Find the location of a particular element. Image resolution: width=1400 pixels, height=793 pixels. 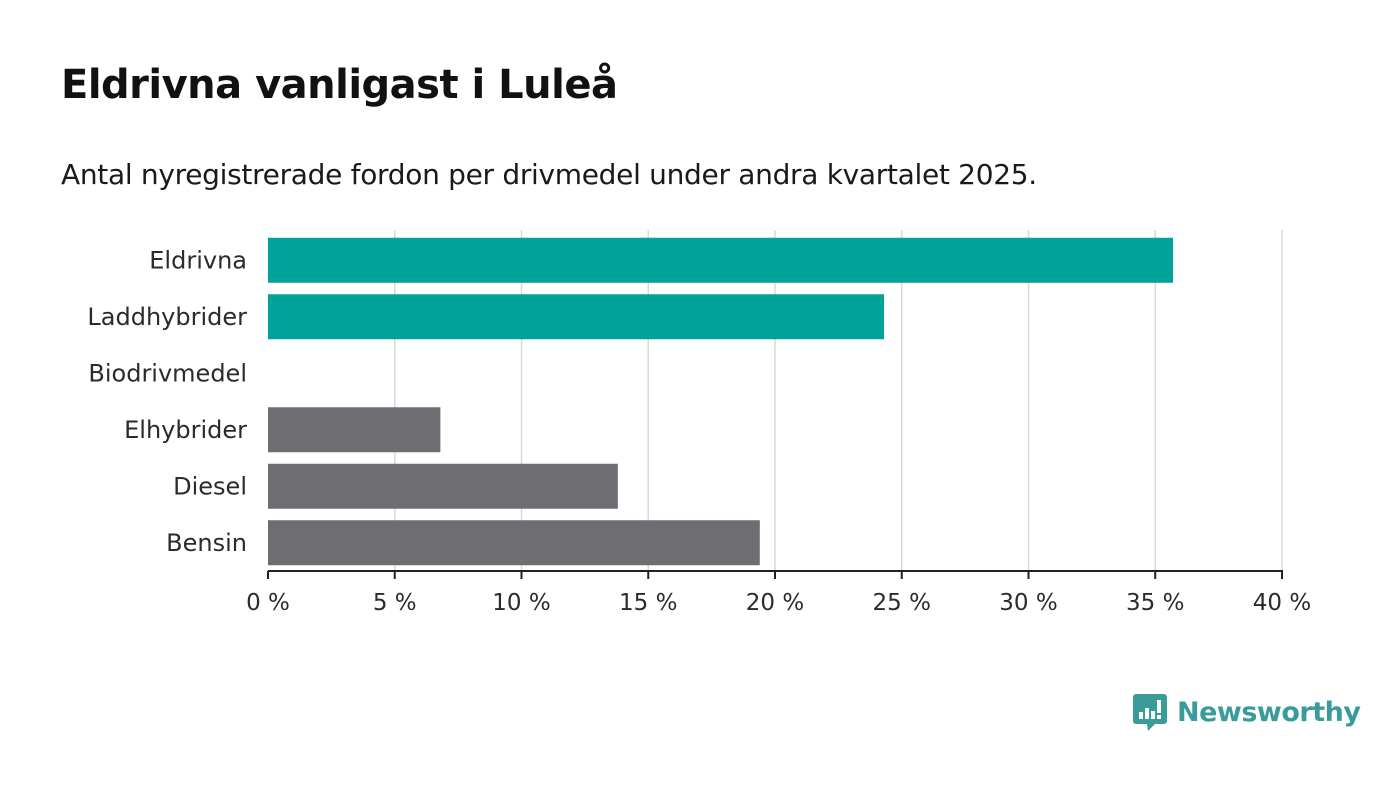

newsworthy-logo: Newsworthy is located at coordinates (1247, 712).